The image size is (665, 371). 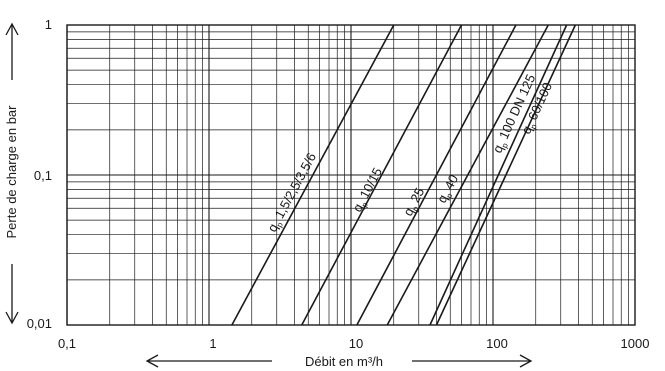 What do you see at coordinates (472, 361) in the screenshot?
I see `arrow-right-icon` at bounding box center [472, 361].